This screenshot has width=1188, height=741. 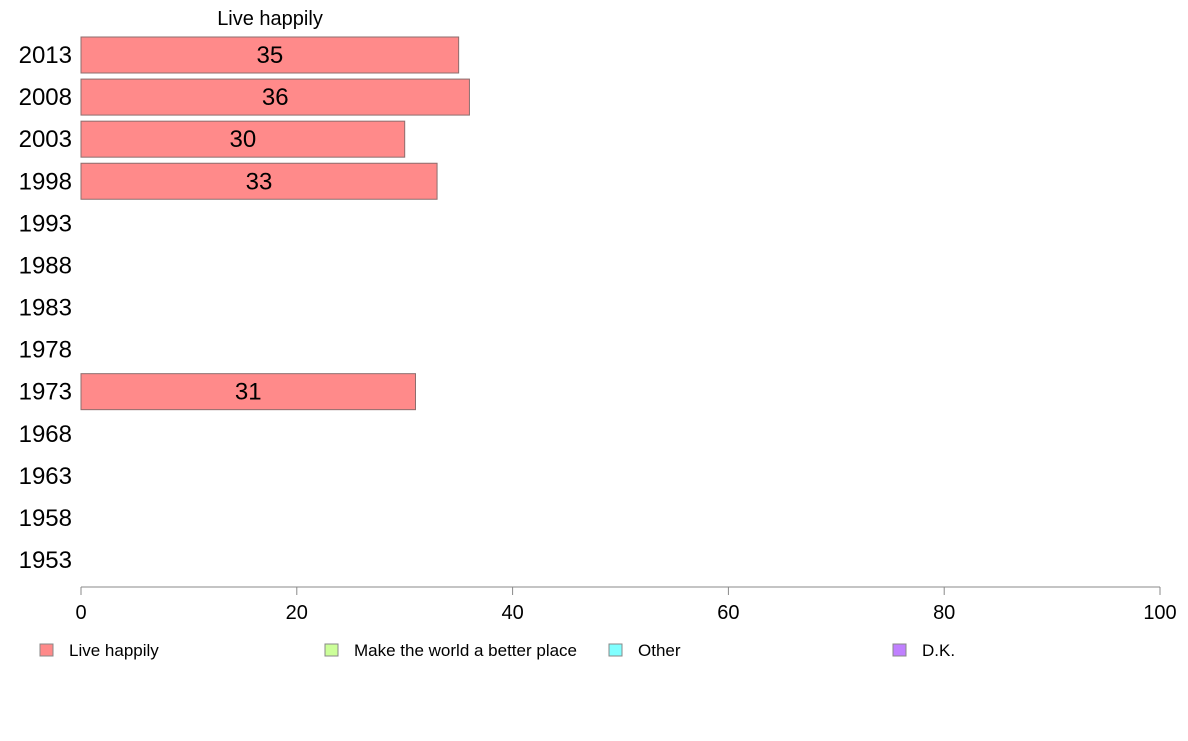 What do you see at coordinates (45, 518) in the screenshot?
I see `y-tick-label: 1958` at bounding box center [45, 518].